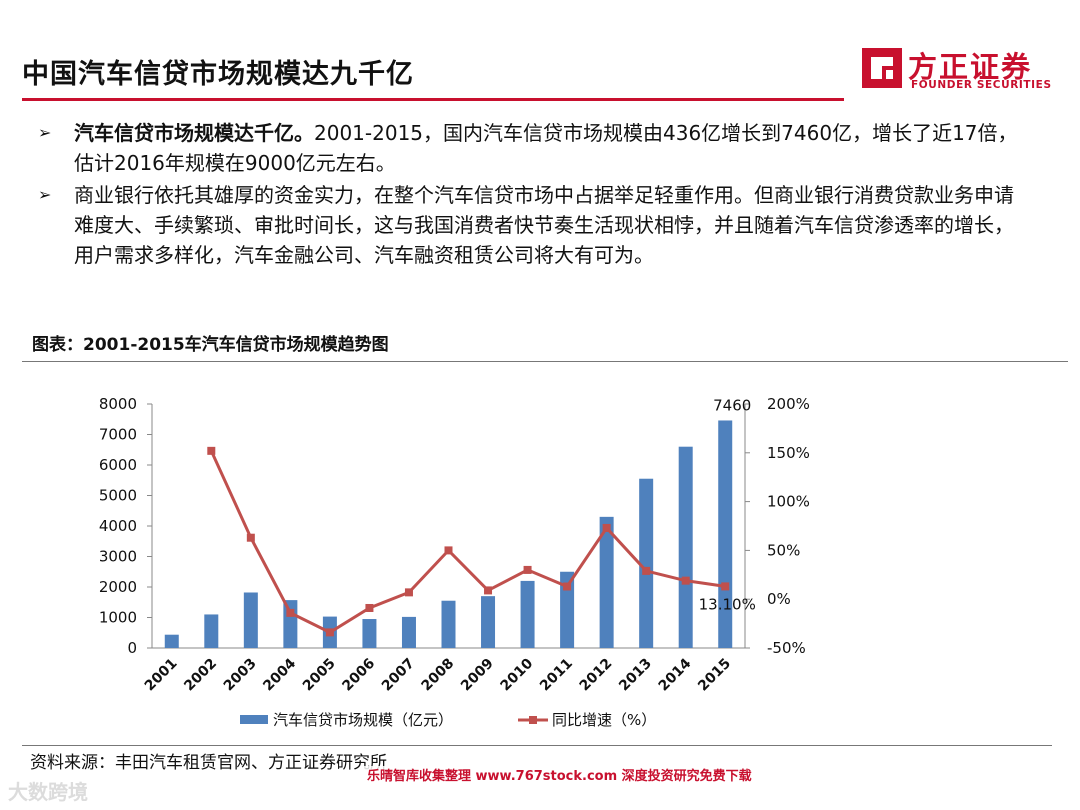 Image resolution: width=1080 pixels, height=810 pixels. Describe the element at coordinates (467, 542) in the screenshot. I see `growth-line` at that location.